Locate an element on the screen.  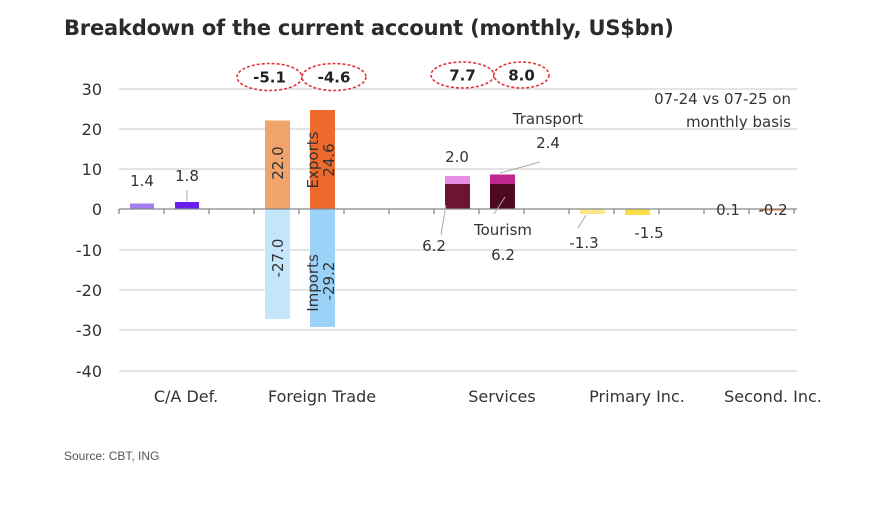
label-imports-name: Imports is located at coordinates (313, 283).